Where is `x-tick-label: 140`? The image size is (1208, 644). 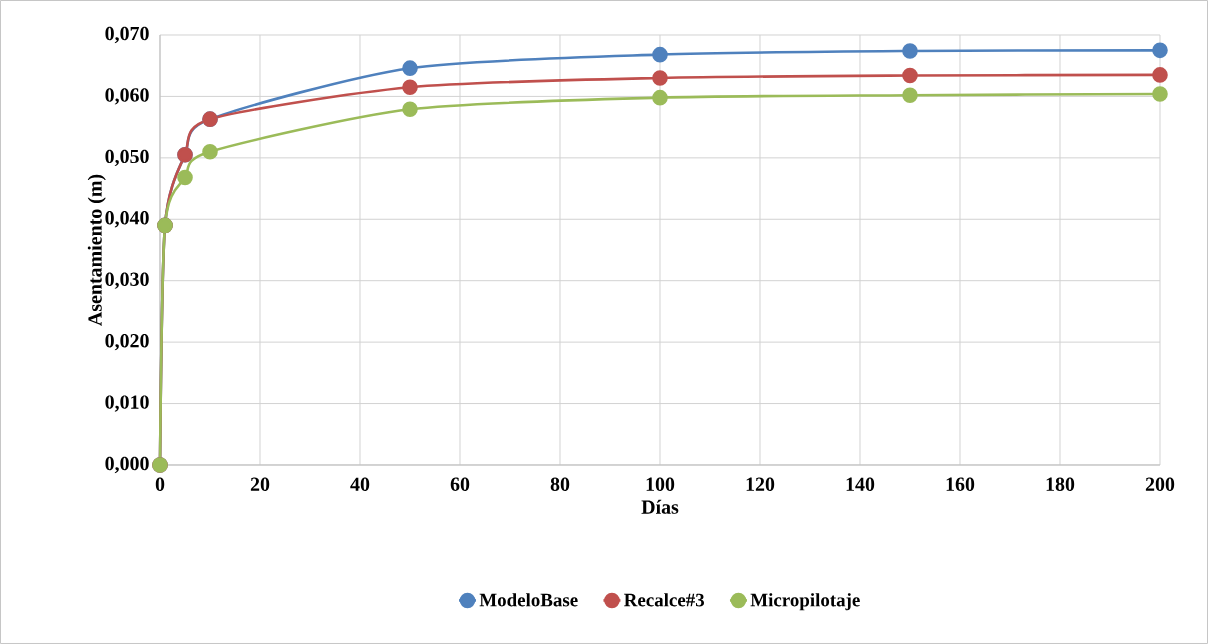 x-tick-label: 140 is located at coordinates (860, 484).